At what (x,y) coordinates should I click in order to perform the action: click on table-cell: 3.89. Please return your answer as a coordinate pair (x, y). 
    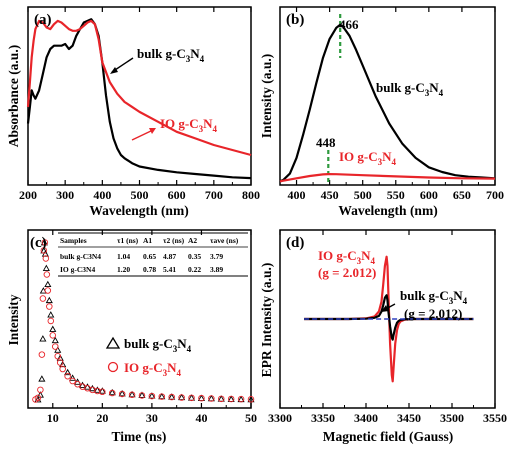
    Looking at the image, I should click on (216, 269).